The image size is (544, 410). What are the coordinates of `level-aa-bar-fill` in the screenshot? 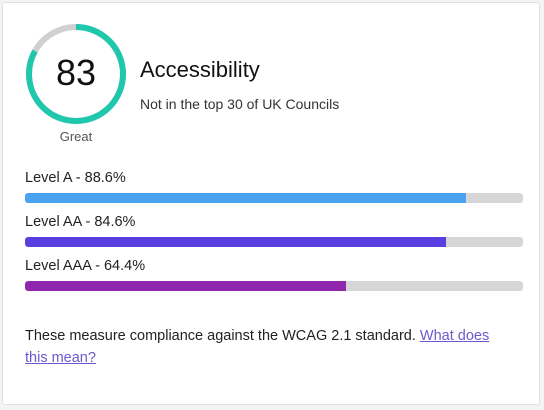 It's located at (236, 242).